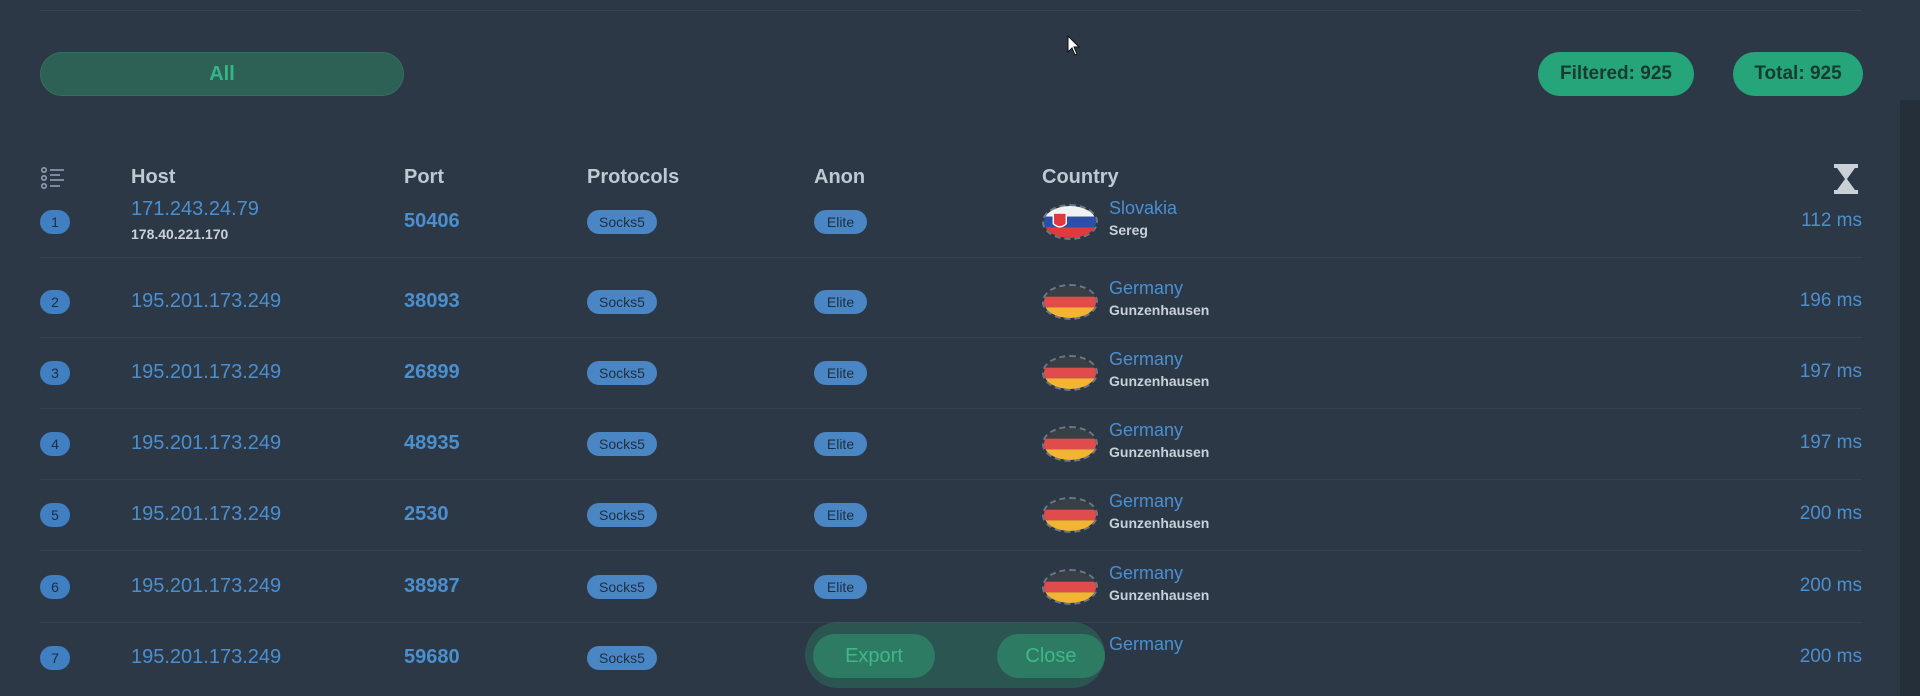 This screenshot has height=696, width=1920. Describe the element at coordinates (1798, 74) in the screenshot. I see `total-count-badge: Total: 925` at that location.